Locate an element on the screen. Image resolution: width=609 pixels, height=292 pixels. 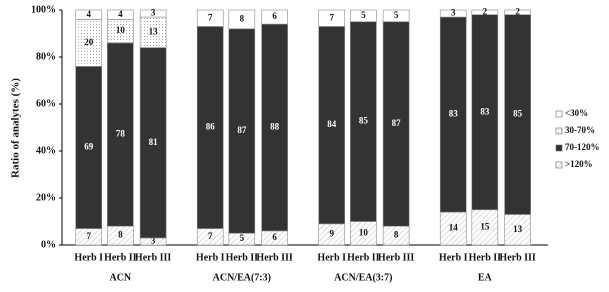
value-label: 15 is located at coordinates (485, 226).